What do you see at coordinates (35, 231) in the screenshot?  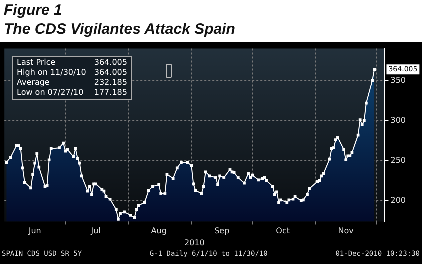 I see `x-tick-label: Jun` at bounding box center [35, 231].